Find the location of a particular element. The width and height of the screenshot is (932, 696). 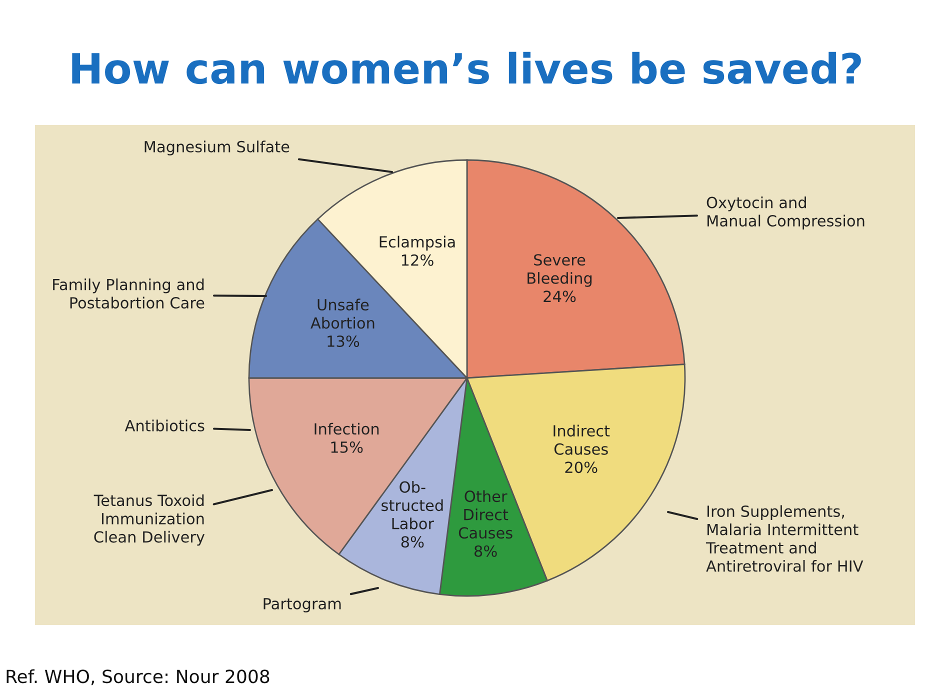

data-label: 13% is located at coordinates (344, 341).